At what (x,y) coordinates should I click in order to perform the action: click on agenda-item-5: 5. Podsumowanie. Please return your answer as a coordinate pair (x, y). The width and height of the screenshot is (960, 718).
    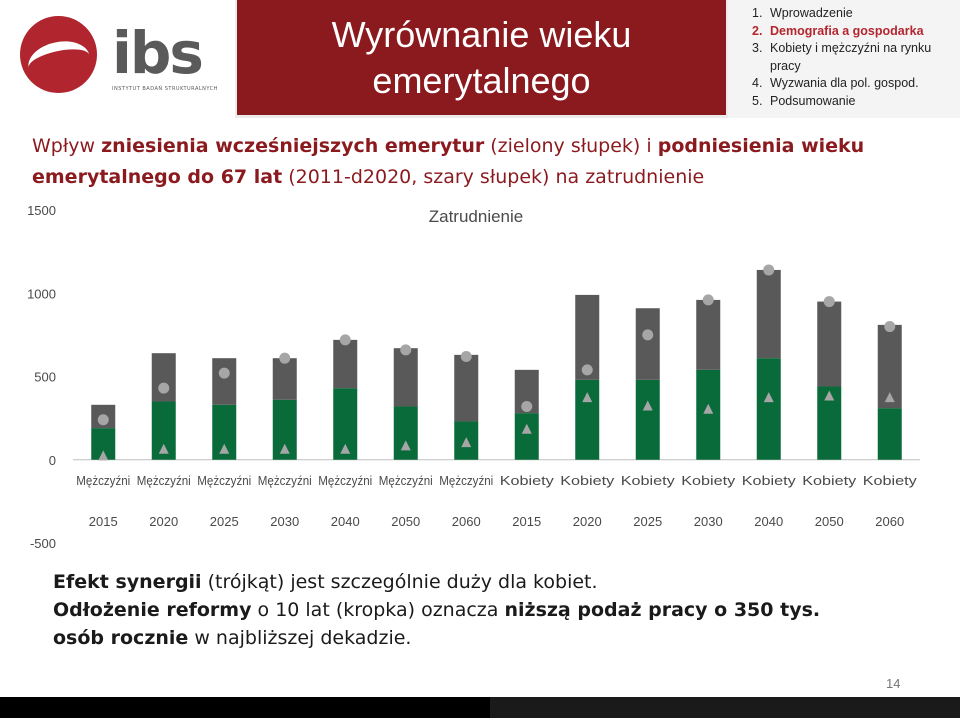
    Looking at the image, I should click on (804, 100).